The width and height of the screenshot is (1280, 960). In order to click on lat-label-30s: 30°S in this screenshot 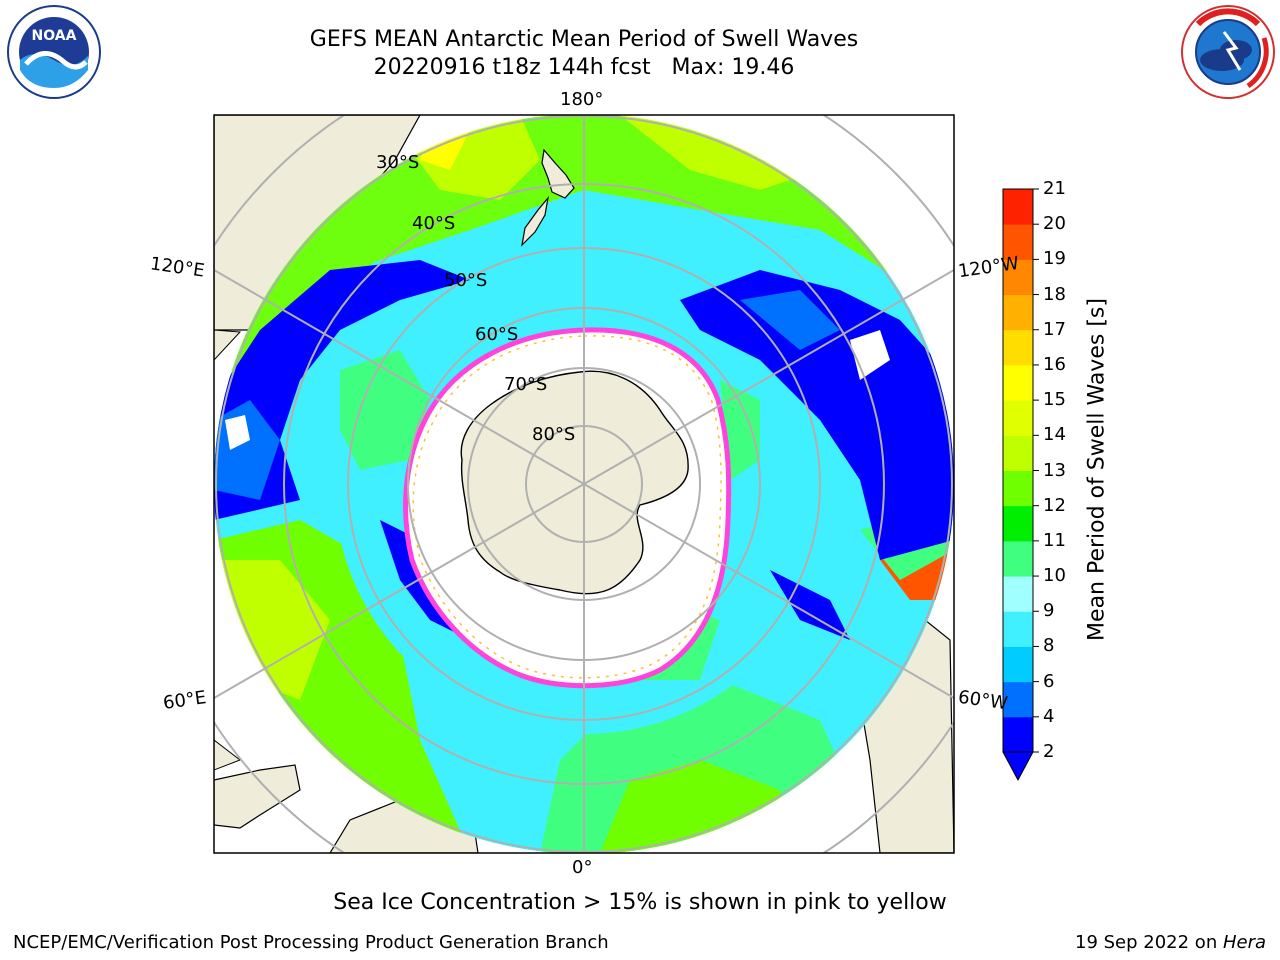, I will do `click(398, 162)`.